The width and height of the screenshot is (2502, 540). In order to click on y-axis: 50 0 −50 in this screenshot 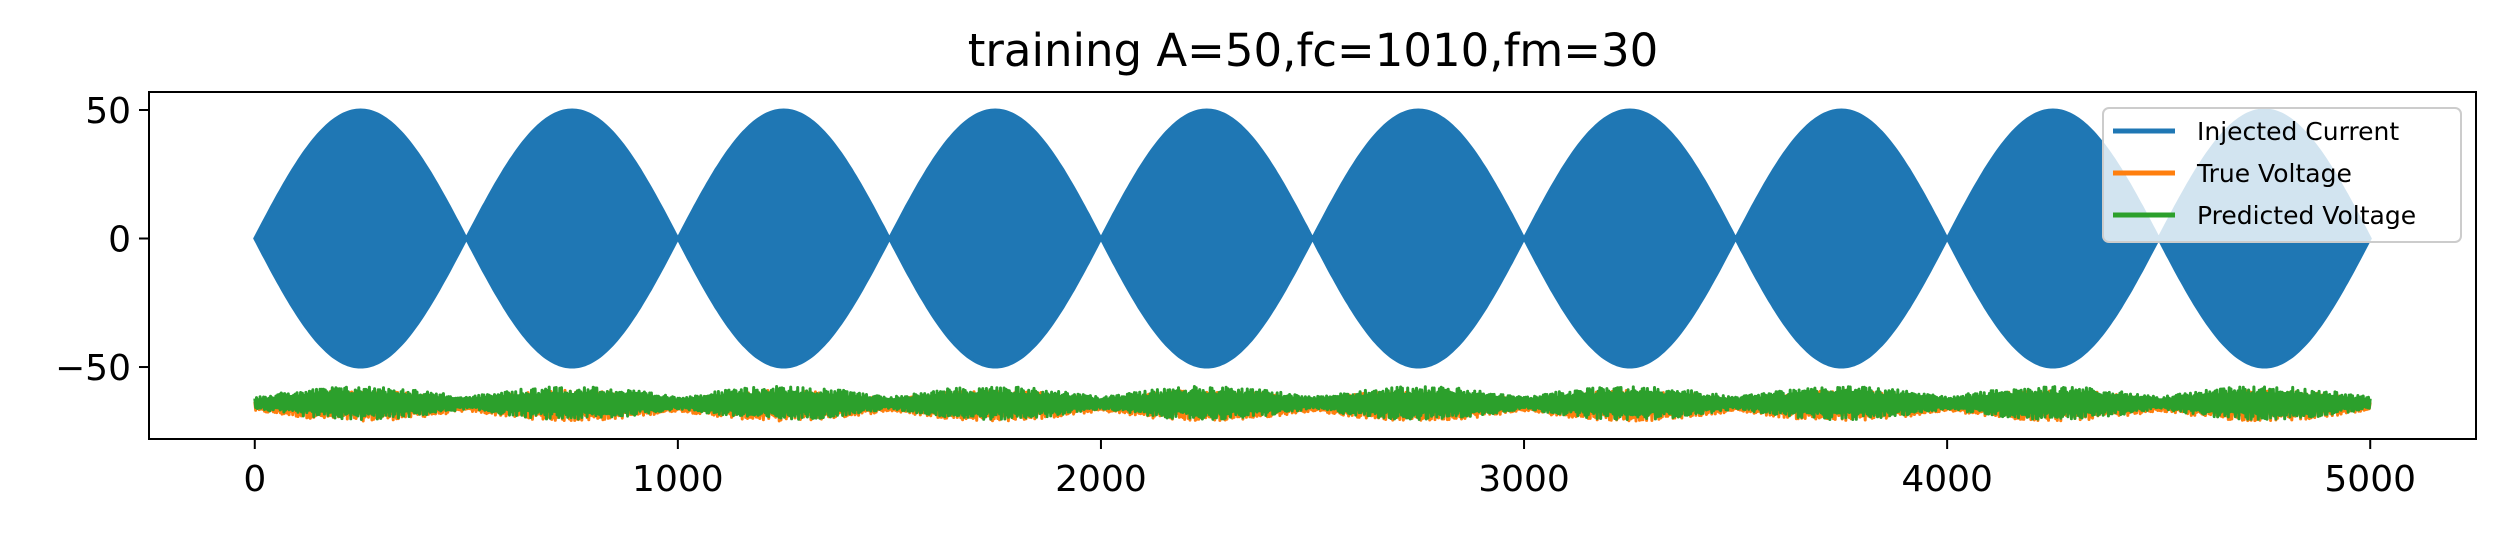, I will do `click(102, 240)`.